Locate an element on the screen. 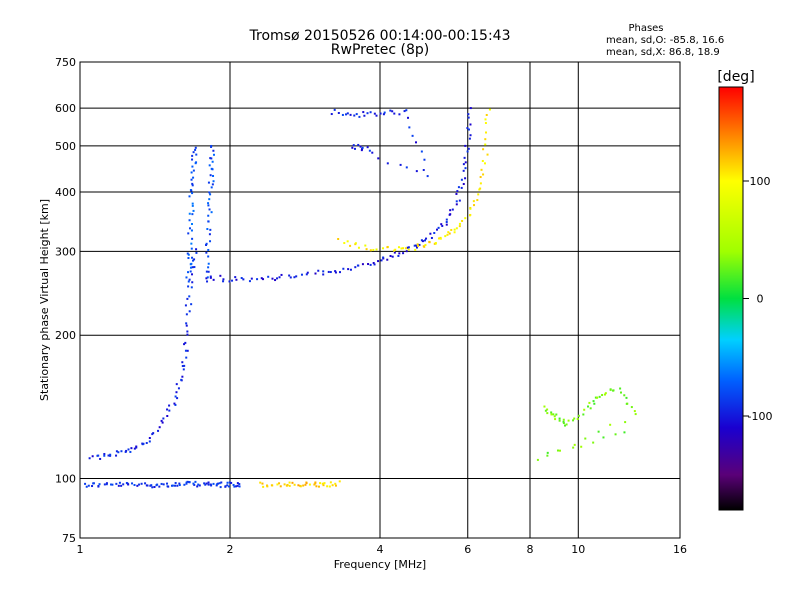 The width and height of the screenshot is (800, 600). x-tick-label: 4 is located at coordinates (380, 549).